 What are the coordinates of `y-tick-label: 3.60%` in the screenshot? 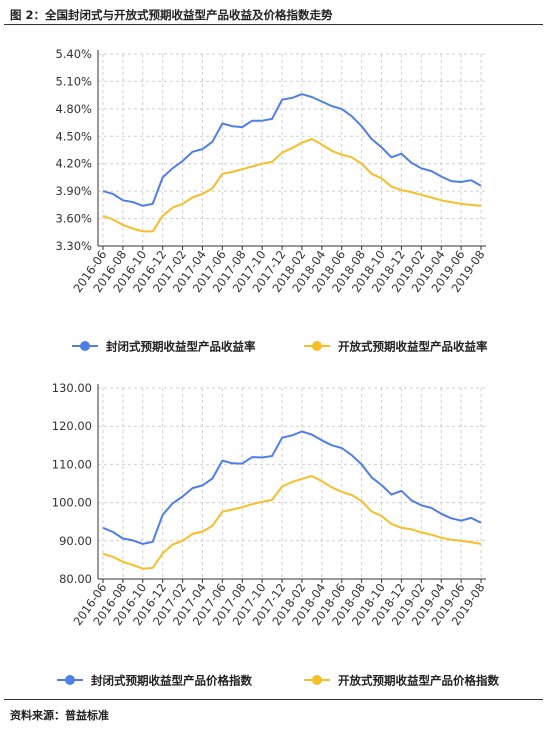 It's located at (73, 219).